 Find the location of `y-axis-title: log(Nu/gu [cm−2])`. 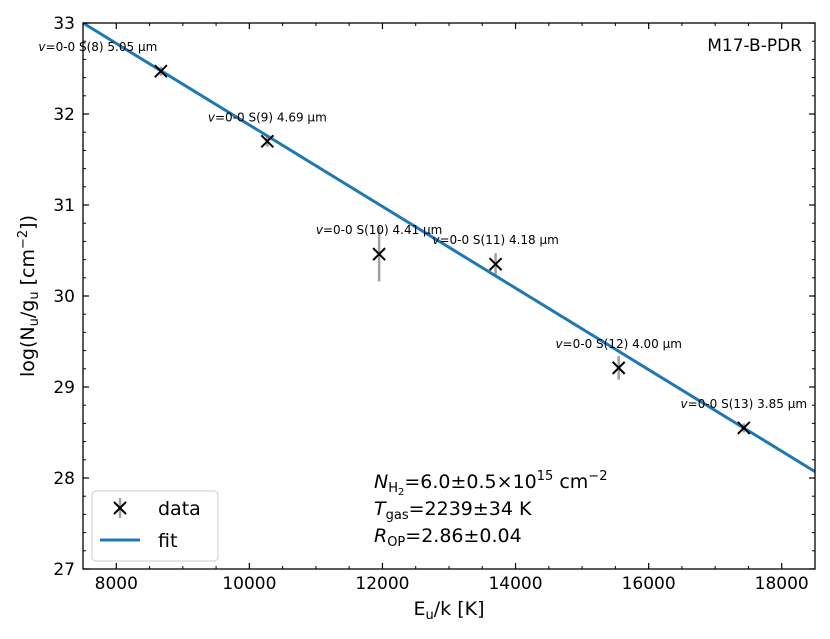

y-axis-title: log(Nu/gu [cm−2]) is located at coordinates (29, 296).